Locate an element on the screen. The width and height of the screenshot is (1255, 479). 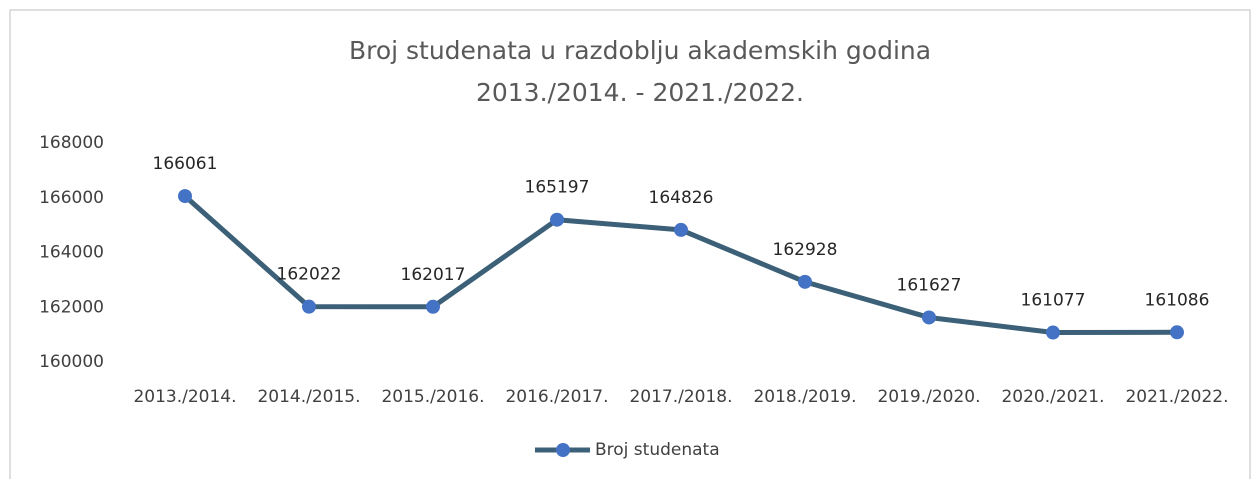
data-label: 161627 is located at coordinates (929, 285).